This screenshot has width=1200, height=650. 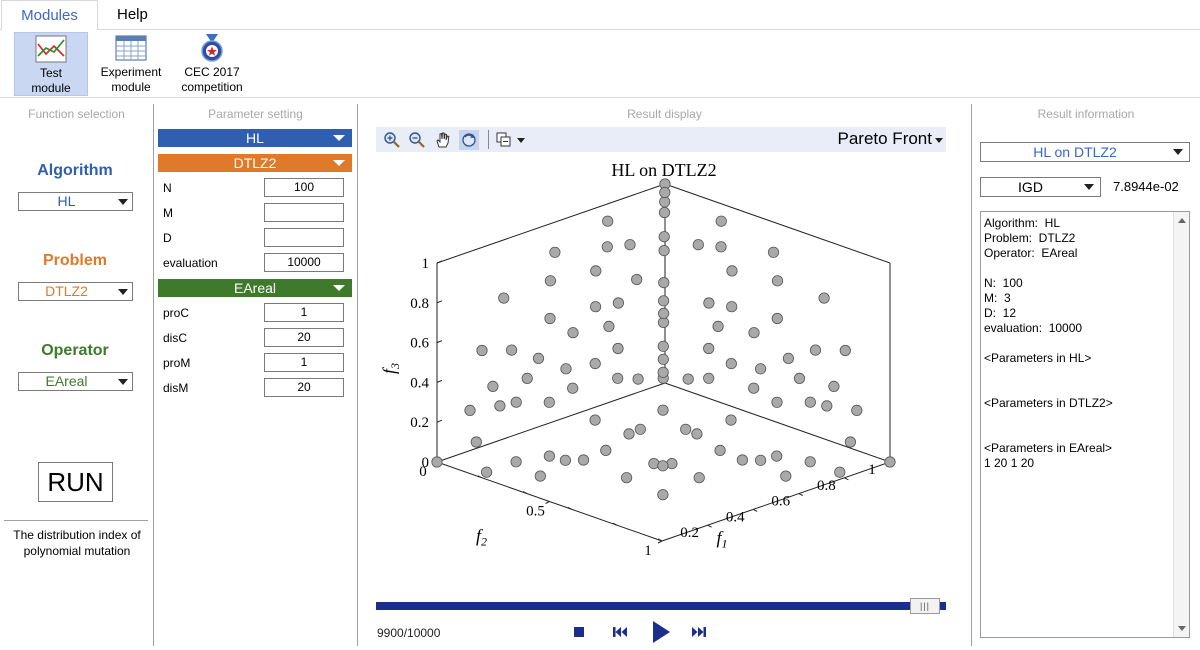 What do you see at coordinates (255, 138) in the screenshot?
I see `algorithm-bar: HL` at bounding box center [255, 138].